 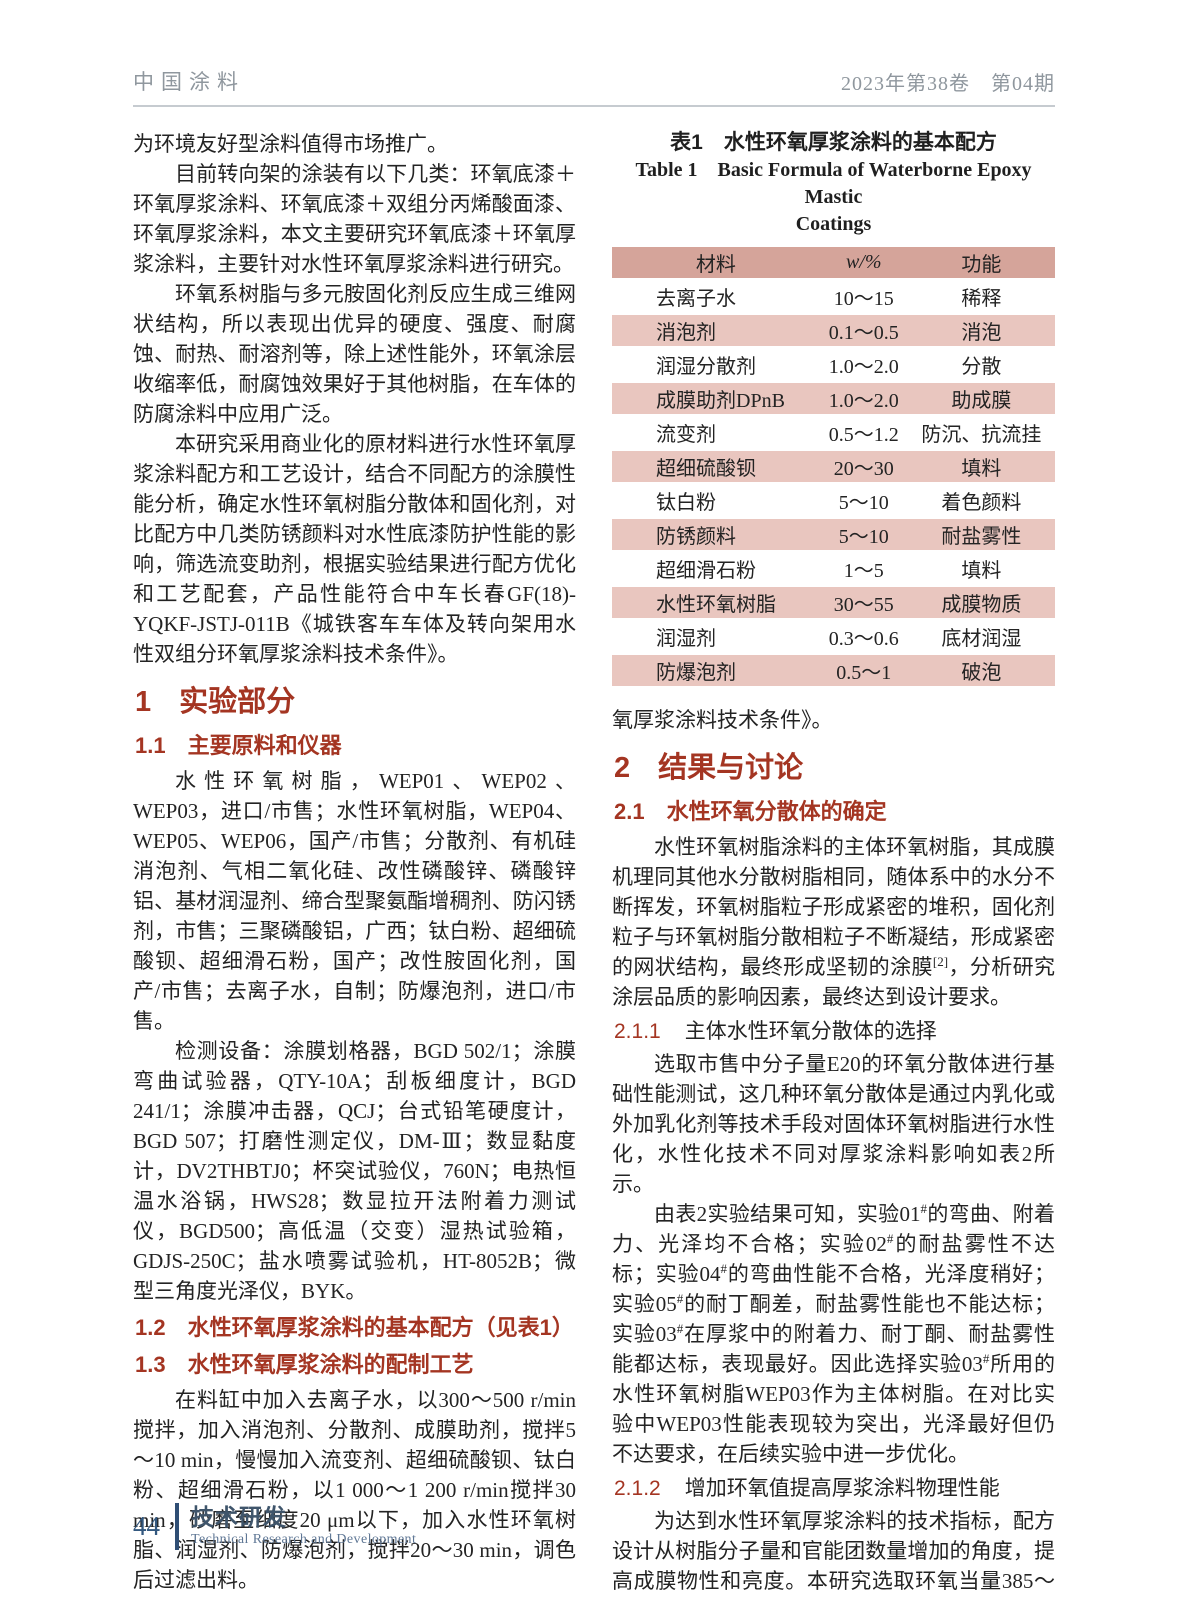 I want to click on table-row: 超细硫酸钡 20～30 填料, so click(x=833, y=466).